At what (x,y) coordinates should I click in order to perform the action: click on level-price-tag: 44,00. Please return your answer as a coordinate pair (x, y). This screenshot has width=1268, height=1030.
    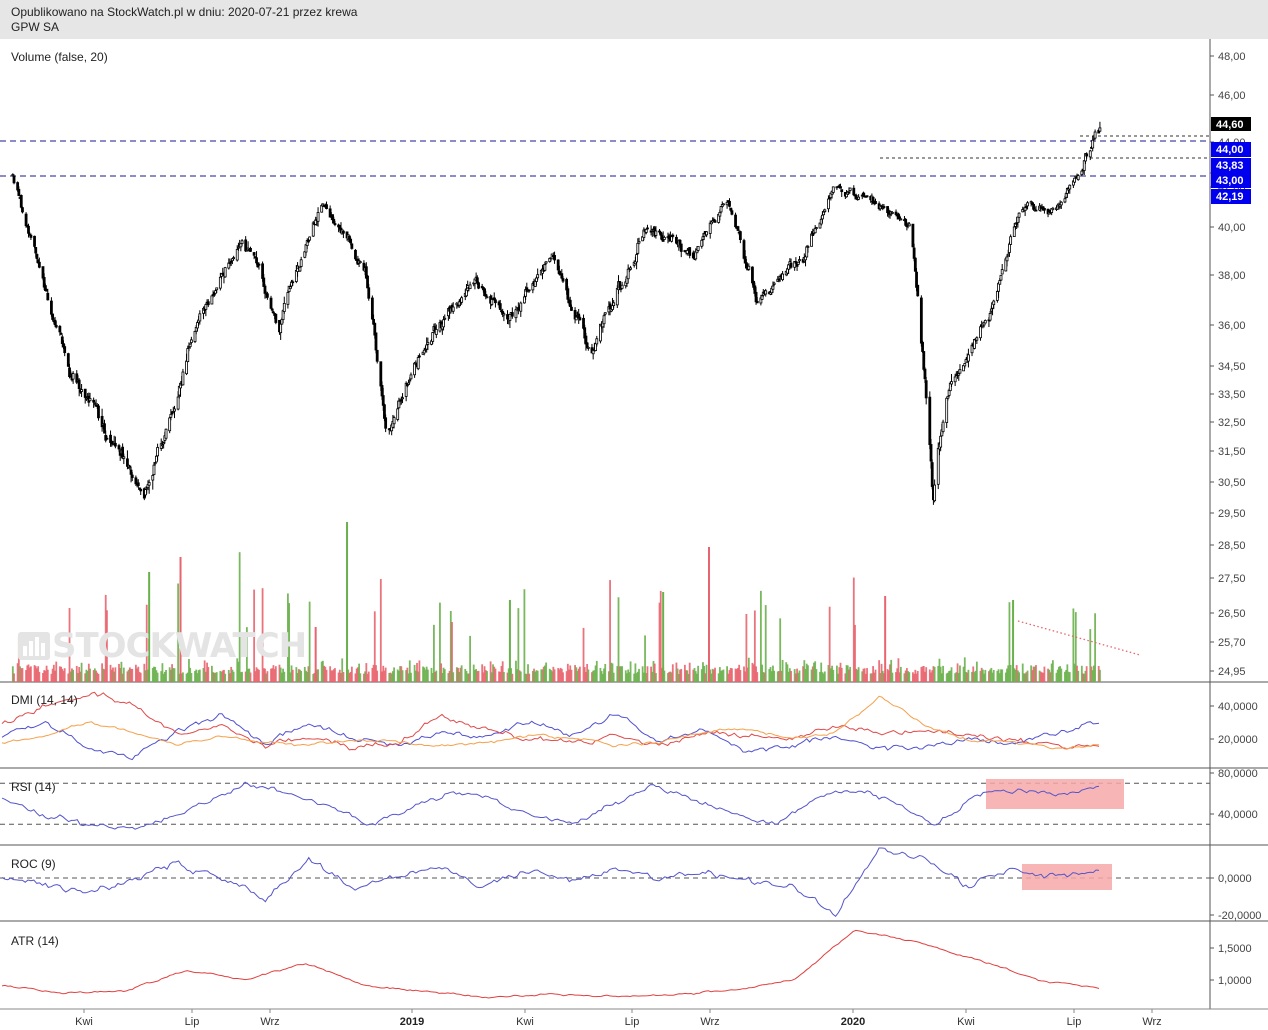
    Looking at the image, I should click on (1231, 149).